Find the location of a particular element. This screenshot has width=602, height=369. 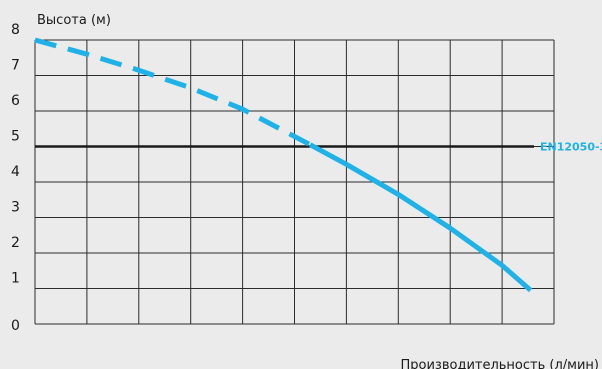

y-tick-label: 0 is located at coordinates (15, 326).